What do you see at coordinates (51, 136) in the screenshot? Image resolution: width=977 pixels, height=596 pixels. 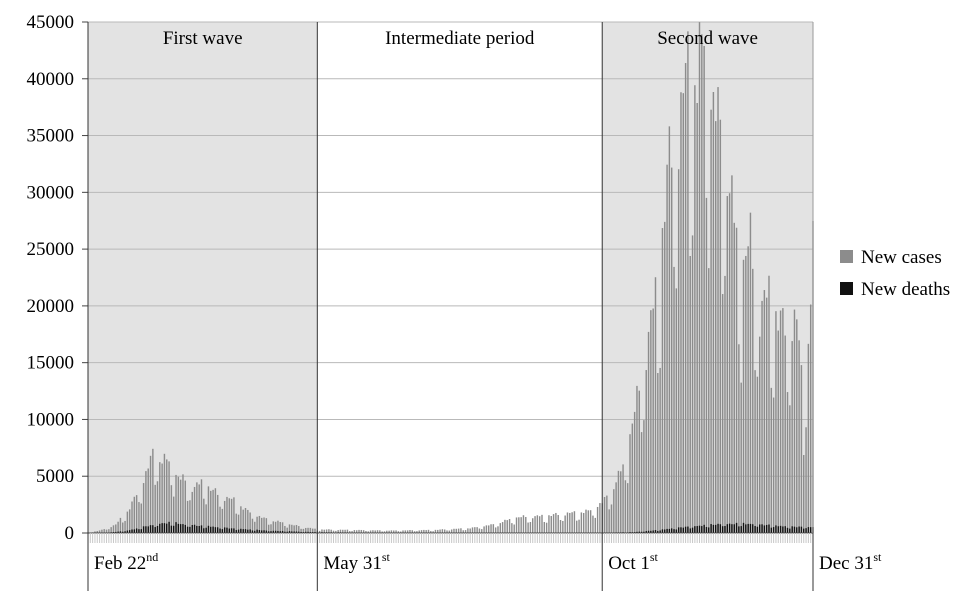 I see `y-tick-label-35000: 35000` at bounding box center [51, 136].